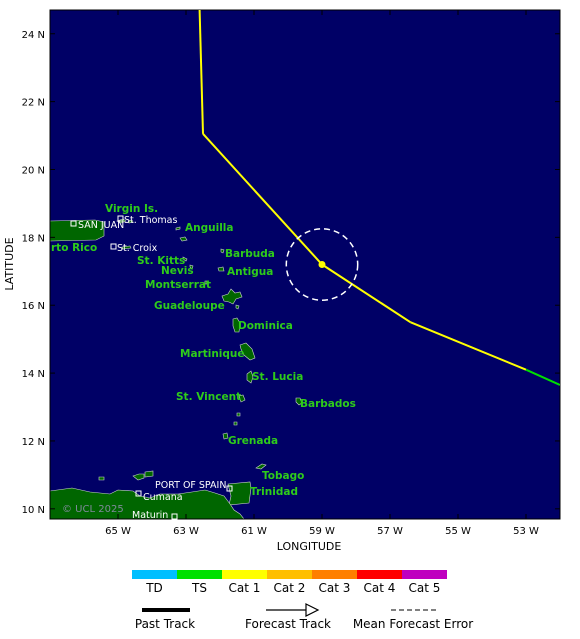  I want to click on lat-tick-label: 24 N, so click(33, 35).